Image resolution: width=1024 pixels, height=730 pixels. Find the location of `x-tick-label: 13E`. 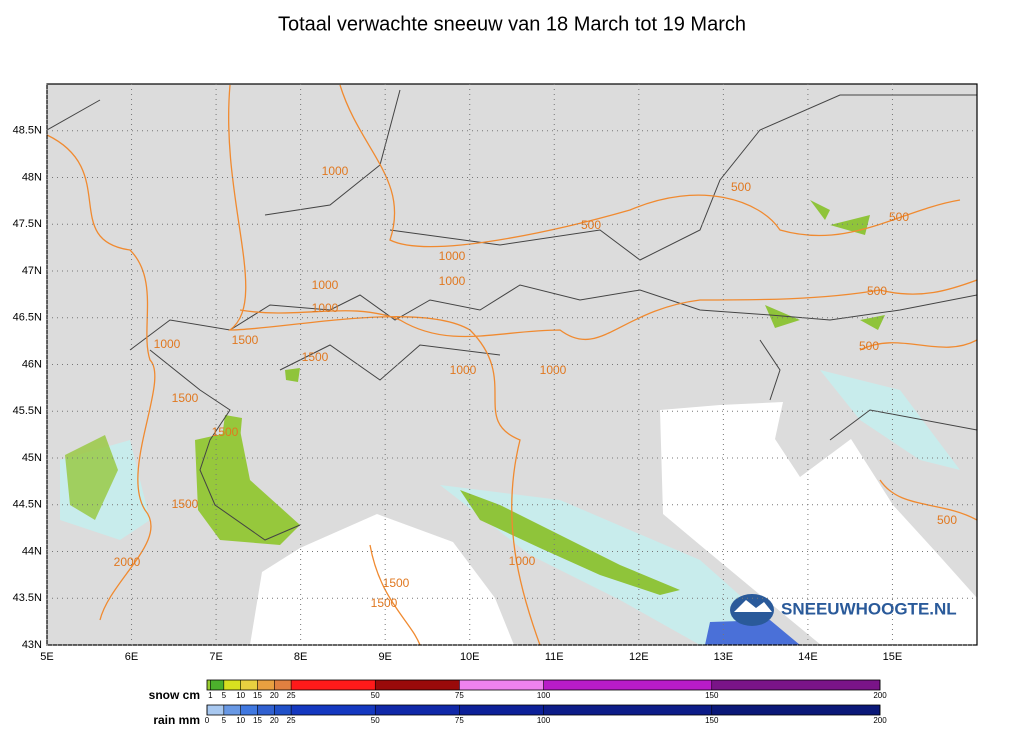

x-tick-label: 13E is located at coordinates (724, 657).